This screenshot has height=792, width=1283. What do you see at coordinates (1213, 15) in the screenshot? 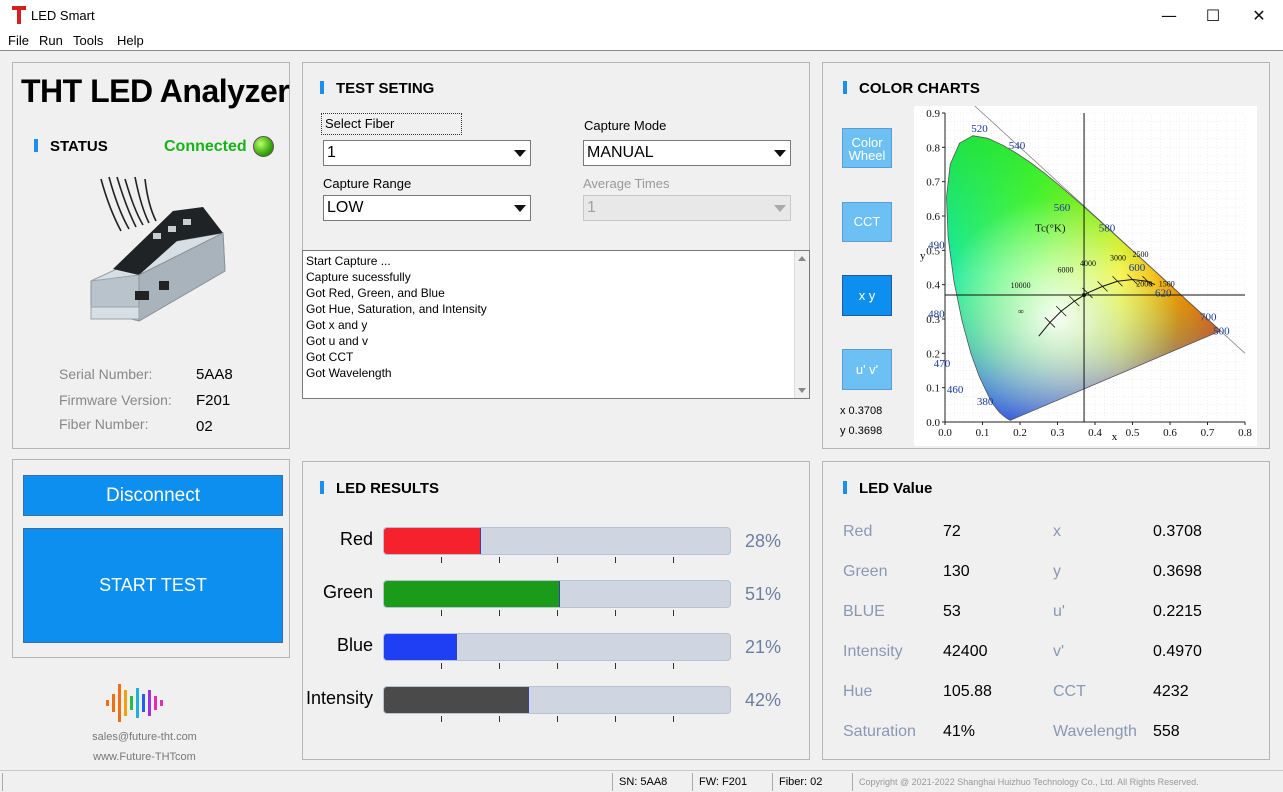
I see `maximize-icon: ☐` at bounding box center [1213, 15].